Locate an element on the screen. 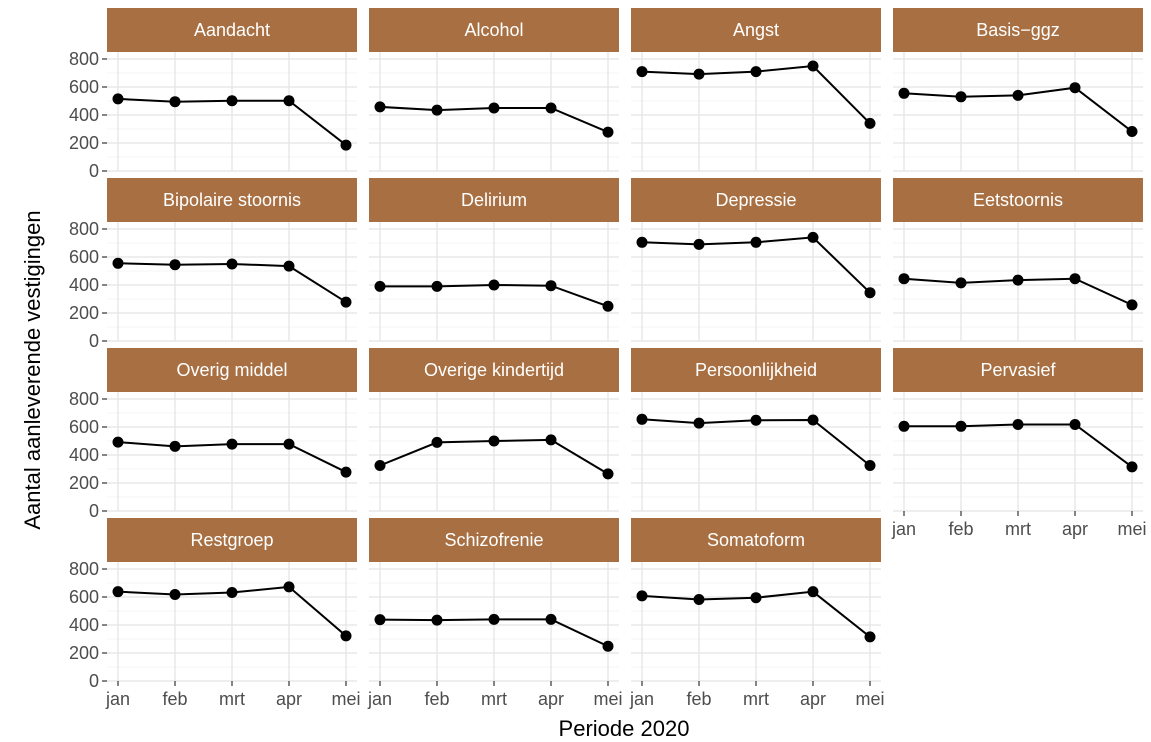  panel-title: Eetstoornis is located at coordinates (1018, 200).